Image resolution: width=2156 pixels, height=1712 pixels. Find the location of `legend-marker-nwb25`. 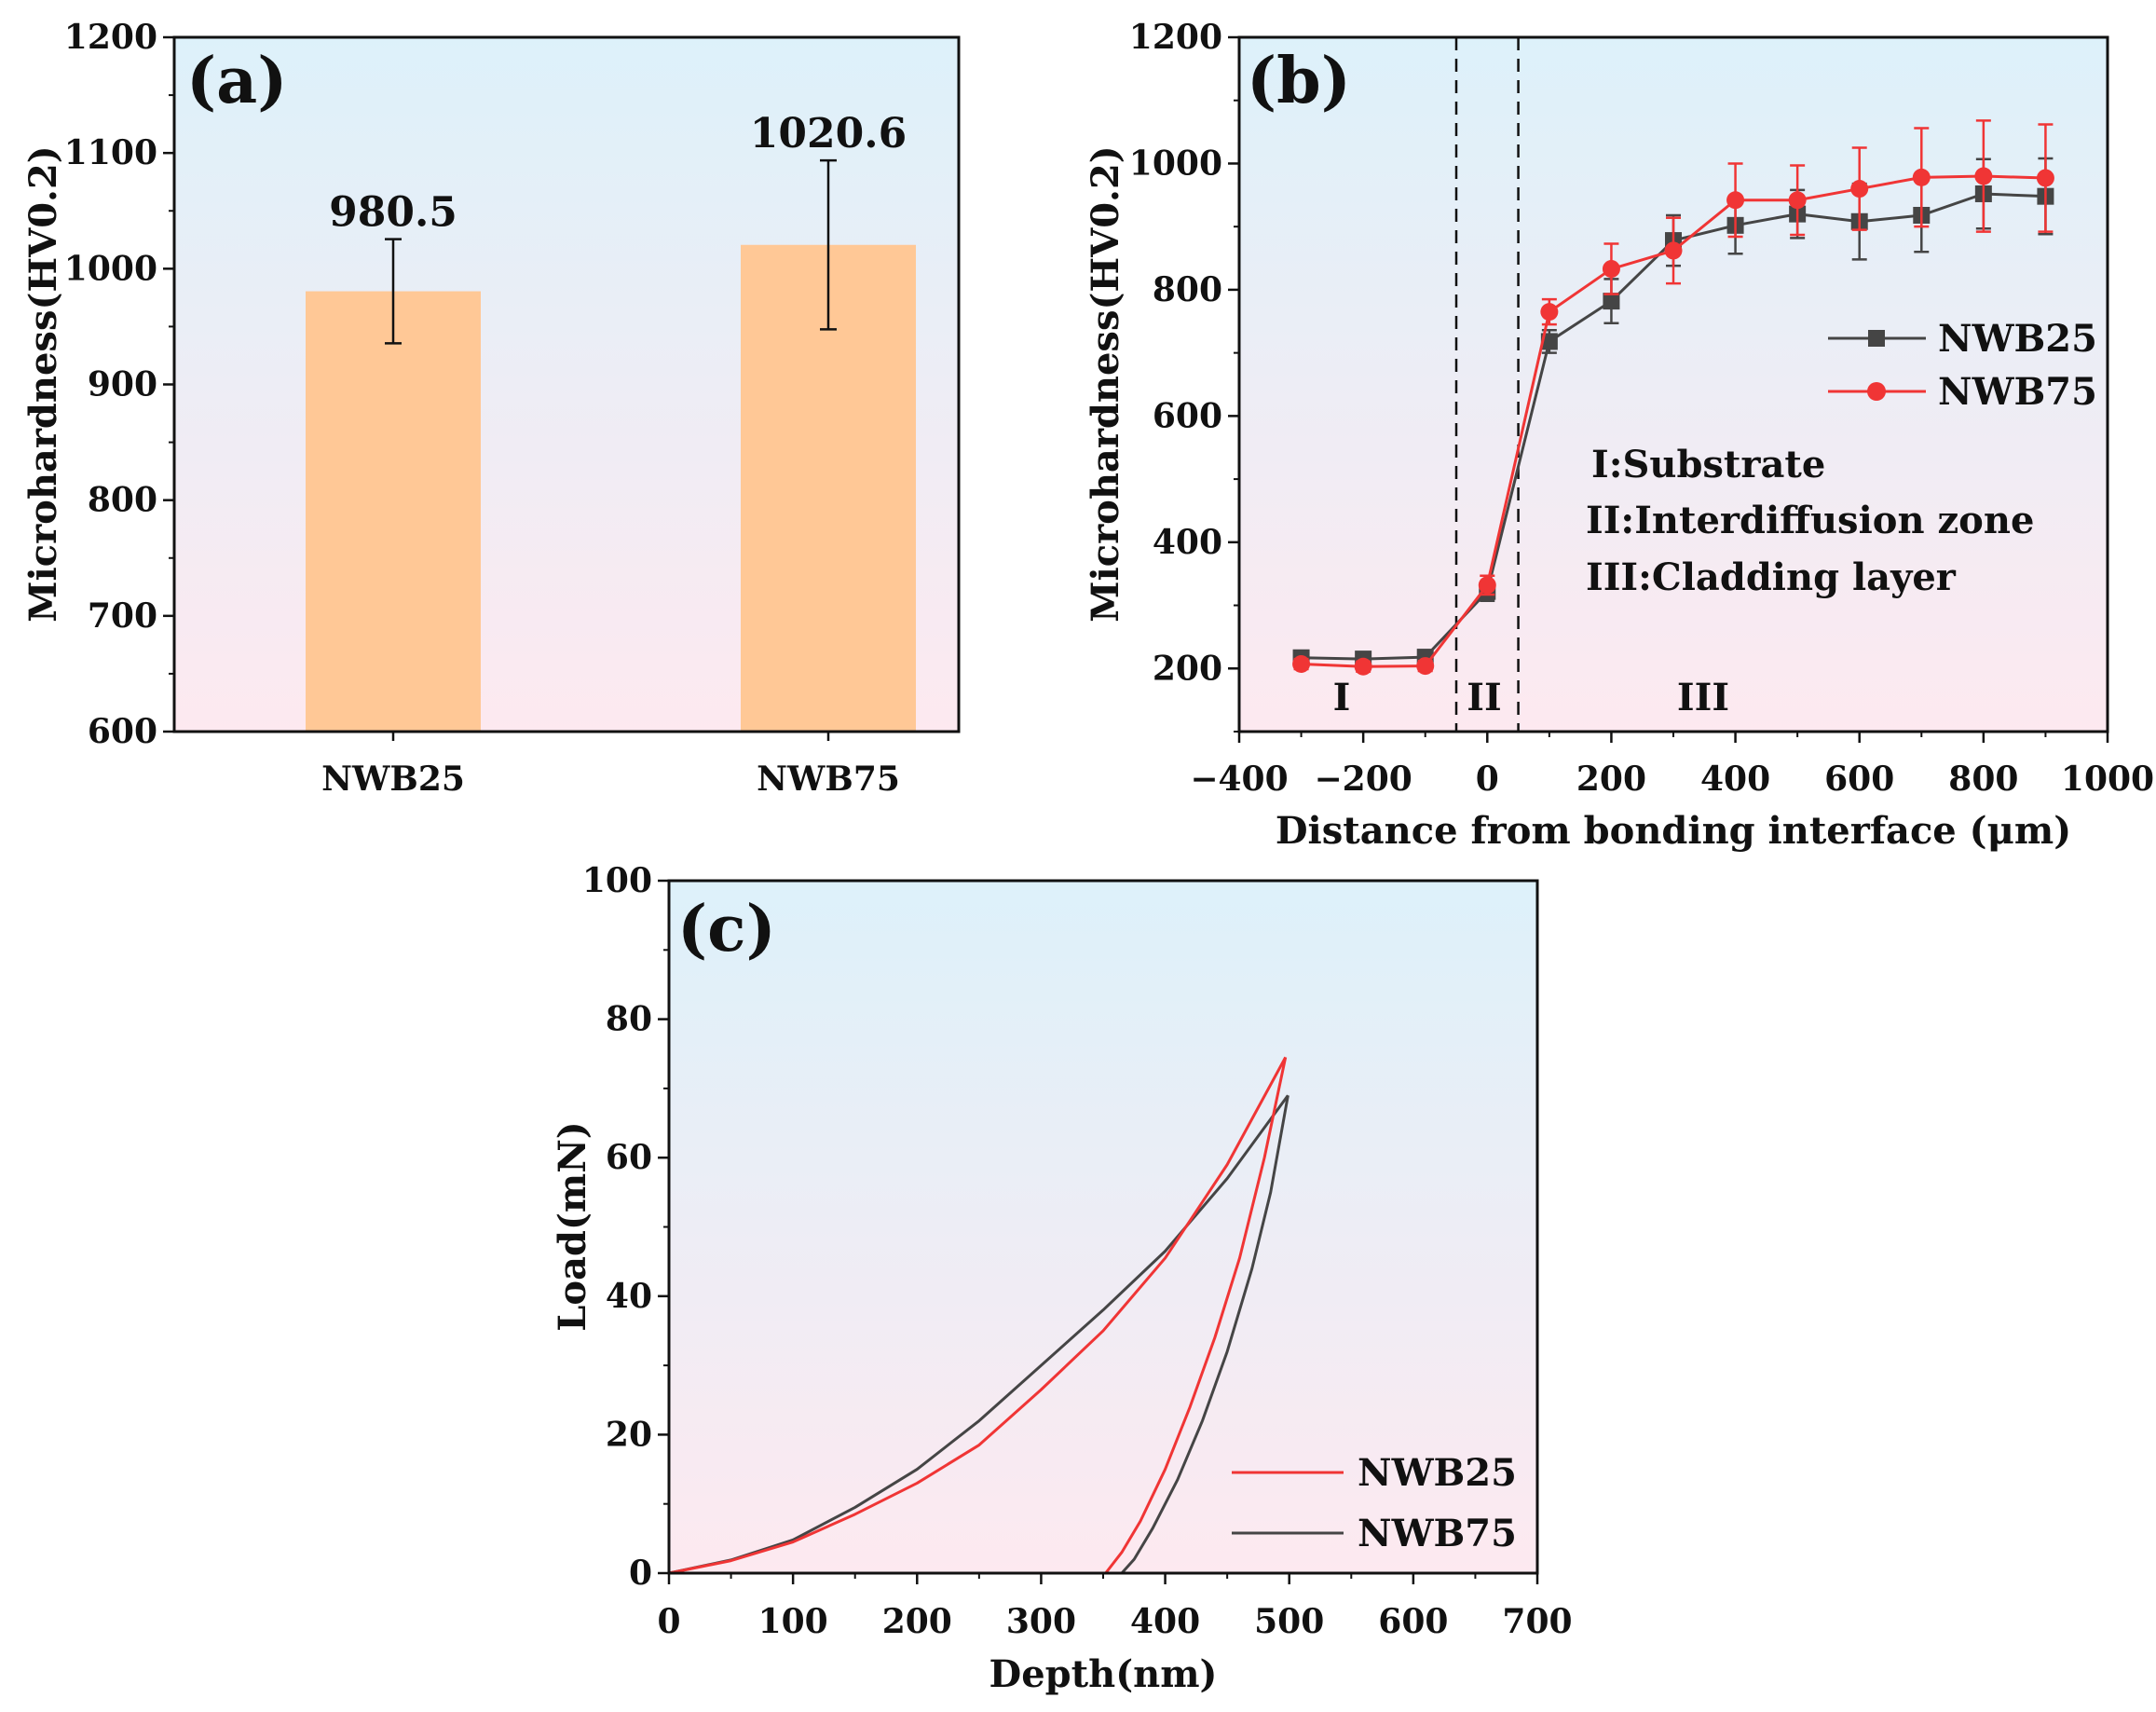

legend-marker-nwb25 is located at coordinates (1876, 338).